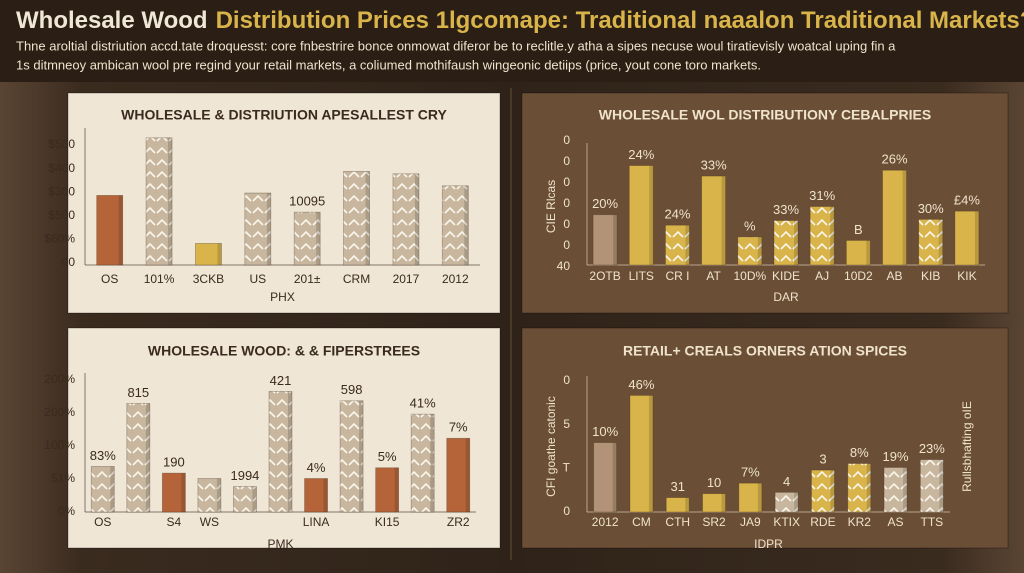 Image resolution: width=1024 pixels, height=573 pixels. What do you see at coordinates (282, 297) in the screenshot?
I see `x-axis-title: PHX` at bounding box center [282, 297].